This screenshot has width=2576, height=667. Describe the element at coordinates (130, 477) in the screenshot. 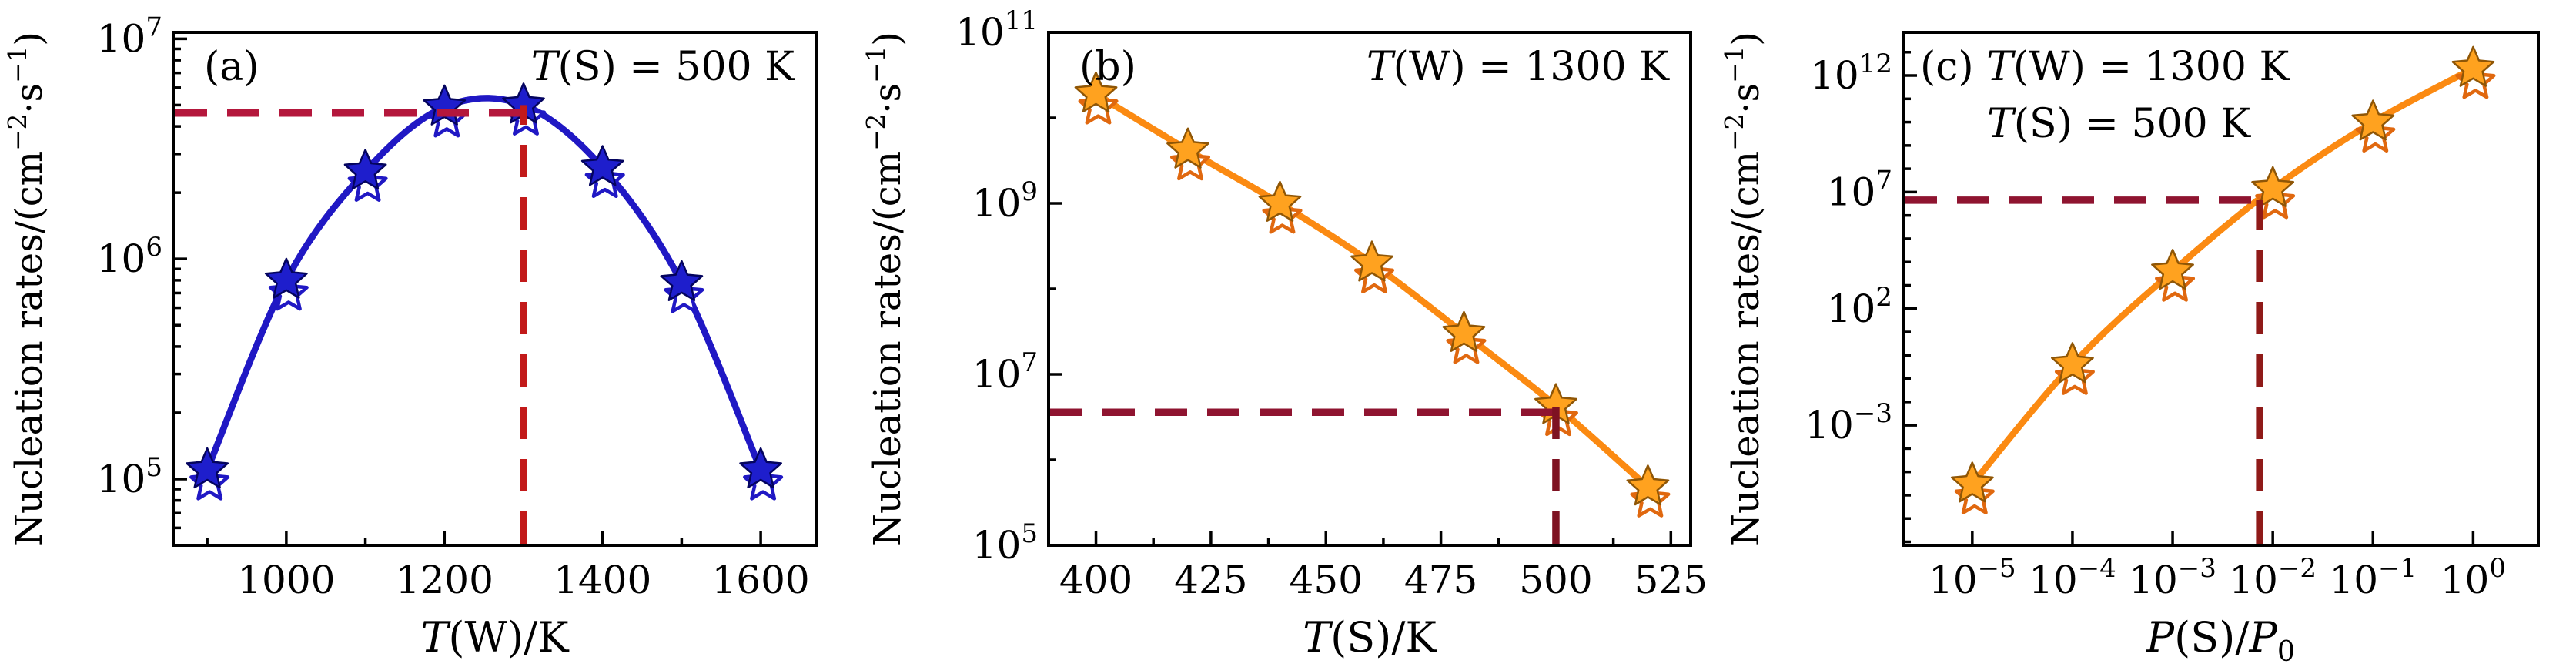

I see `panel-a-y-tick-label: 10⁵` at that location.